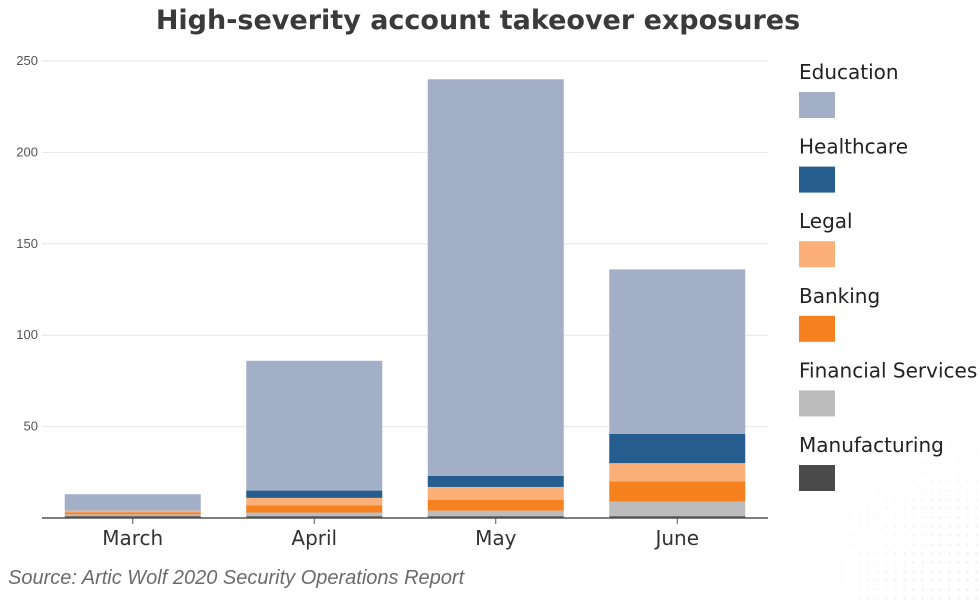 The height and width of the screenshot is (604, 980). What do you see at coordinates (677, 509) in the screenshot?
I see `bar-june-financial-services` at bounding box center [677, 509].